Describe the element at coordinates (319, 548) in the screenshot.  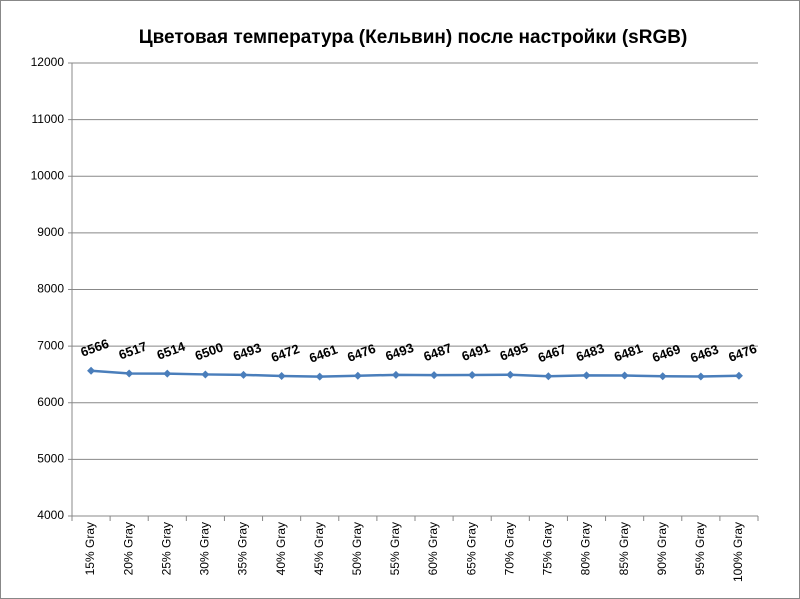
I see `x-tick-label: 45% Gray` at that location.